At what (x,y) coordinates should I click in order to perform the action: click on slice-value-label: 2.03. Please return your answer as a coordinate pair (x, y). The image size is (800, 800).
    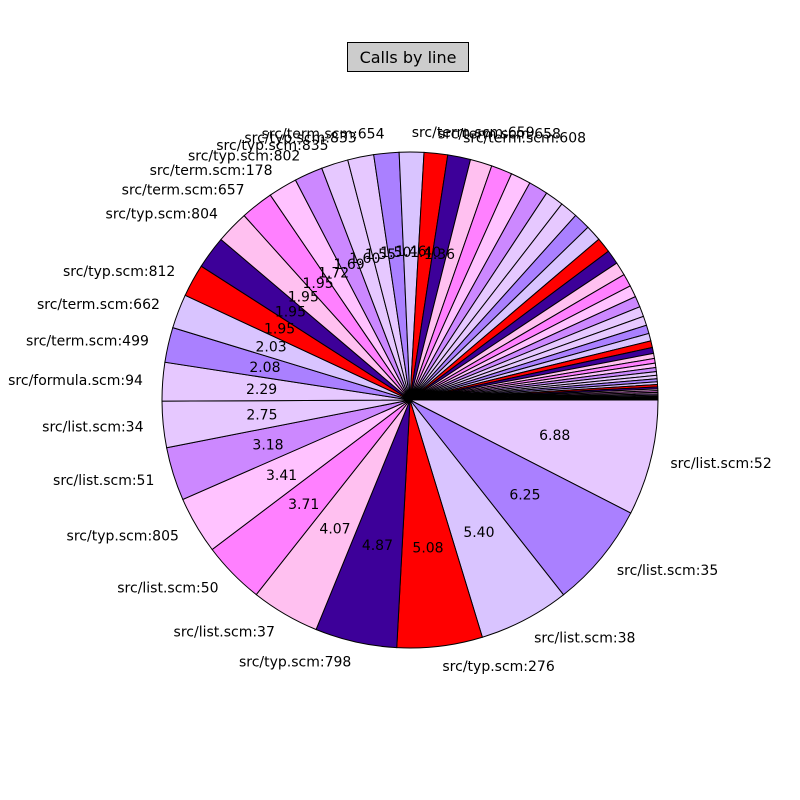
    Looking at the image, I should click on (271, 348).